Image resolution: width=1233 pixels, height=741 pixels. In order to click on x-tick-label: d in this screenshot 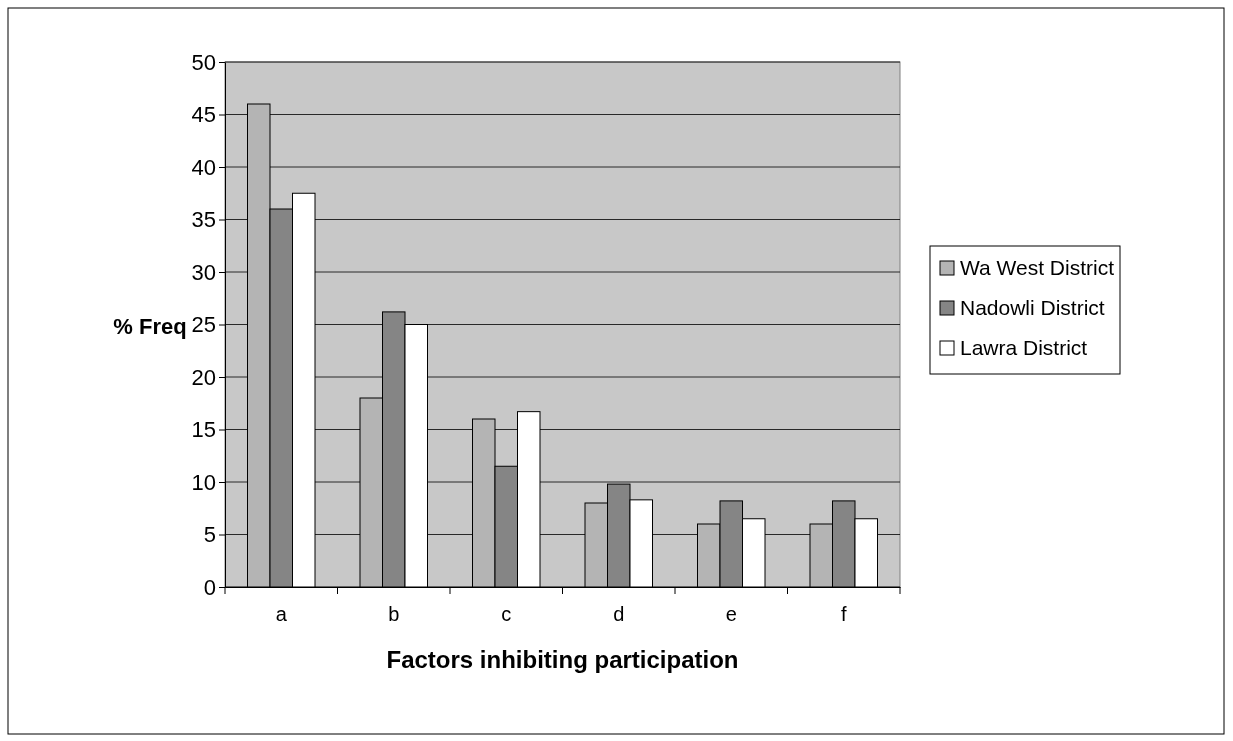, I will do `click(619, 614)`.